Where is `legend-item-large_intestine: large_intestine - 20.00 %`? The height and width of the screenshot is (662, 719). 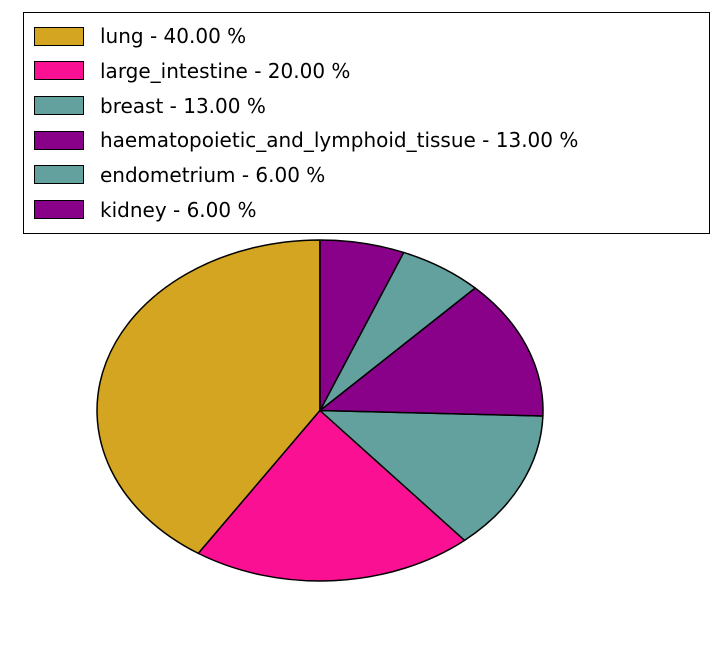
legend-item-large_intestine: large_intestine - 20.00 % is located at coordinates (367, 71).